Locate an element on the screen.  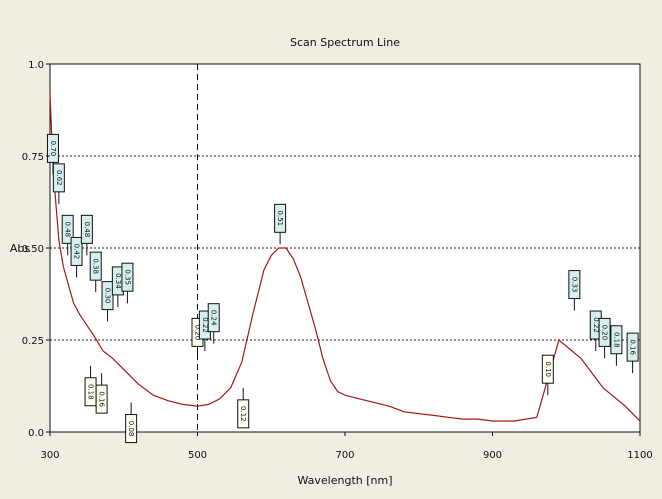
marker-value: 0.08 is located at coordinates (131, 429).